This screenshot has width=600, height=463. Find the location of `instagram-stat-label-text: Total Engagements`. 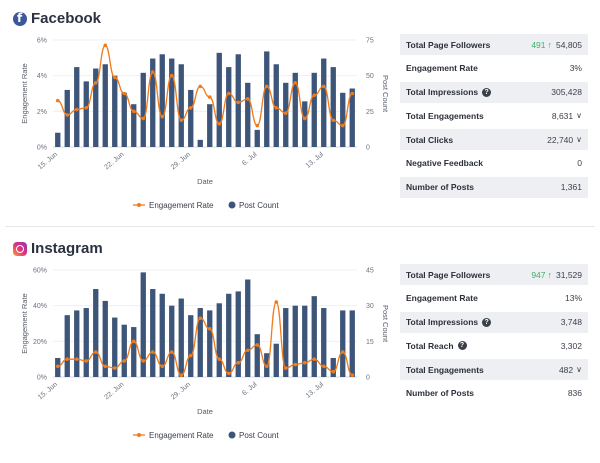

instagram-stat-label-text: Total Engagements is located at coordinates (445, 369).